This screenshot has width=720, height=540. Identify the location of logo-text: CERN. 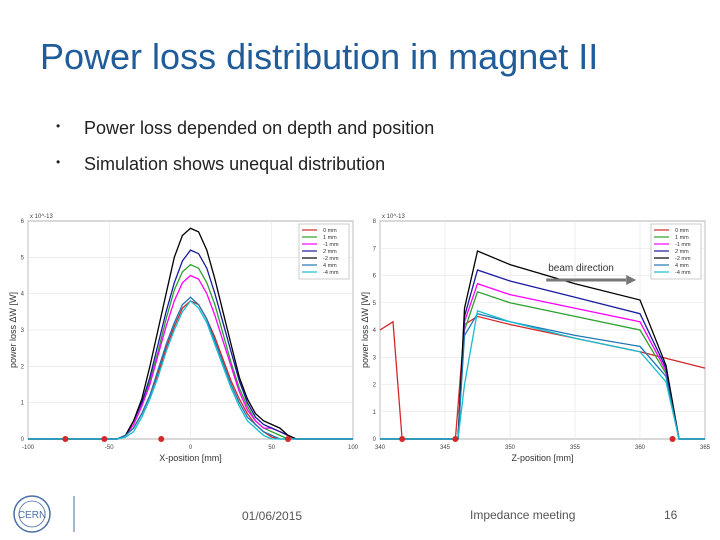
(32, 515).